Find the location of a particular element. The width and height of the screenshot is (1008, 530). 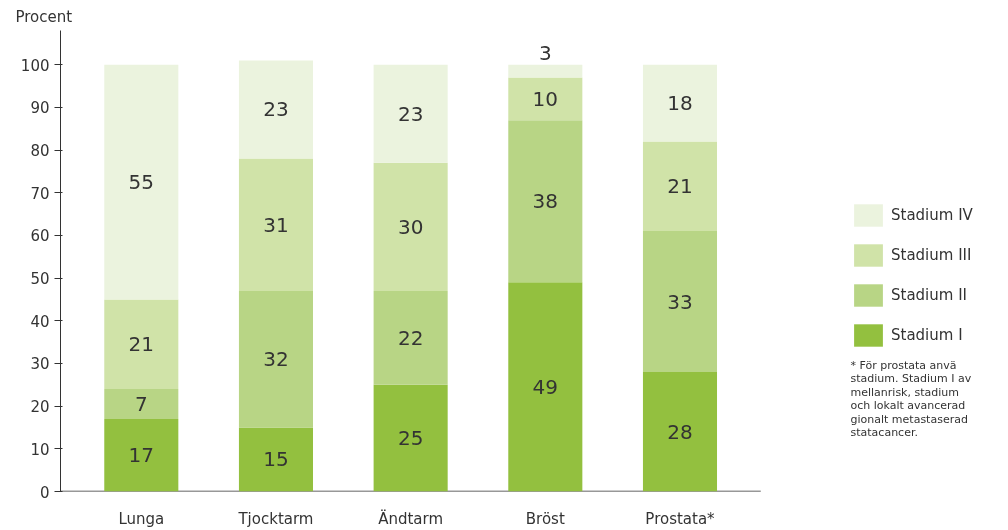

data-label: 32 is located at coordinates (276, 359).